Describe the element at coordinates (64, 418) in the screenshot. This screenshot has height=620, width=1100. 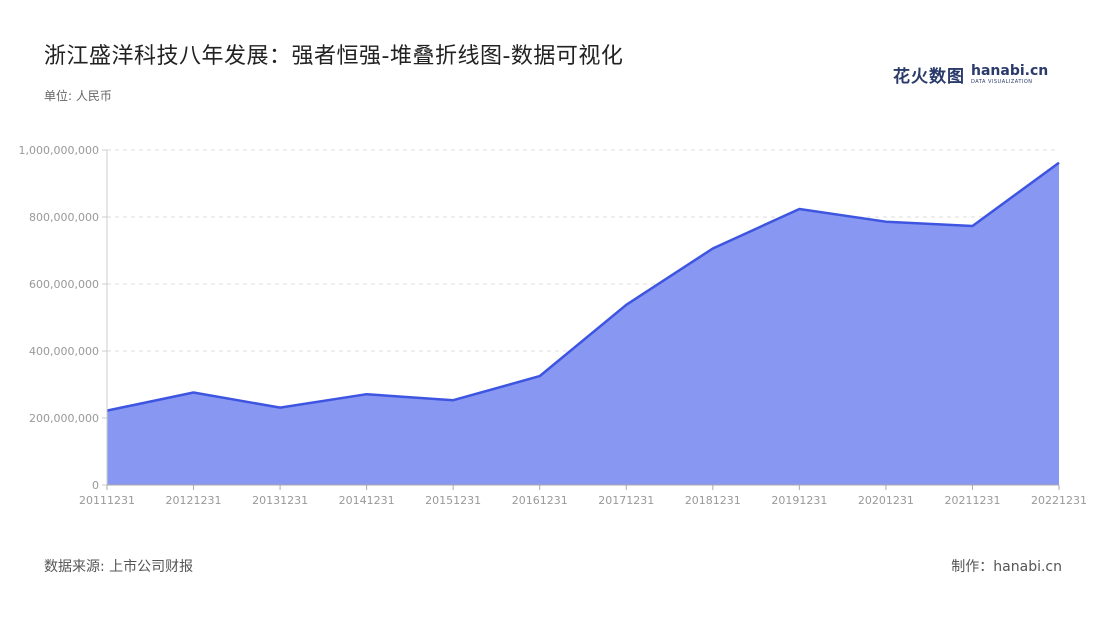
I see `y-tick-label: 200,000,000` at that location.